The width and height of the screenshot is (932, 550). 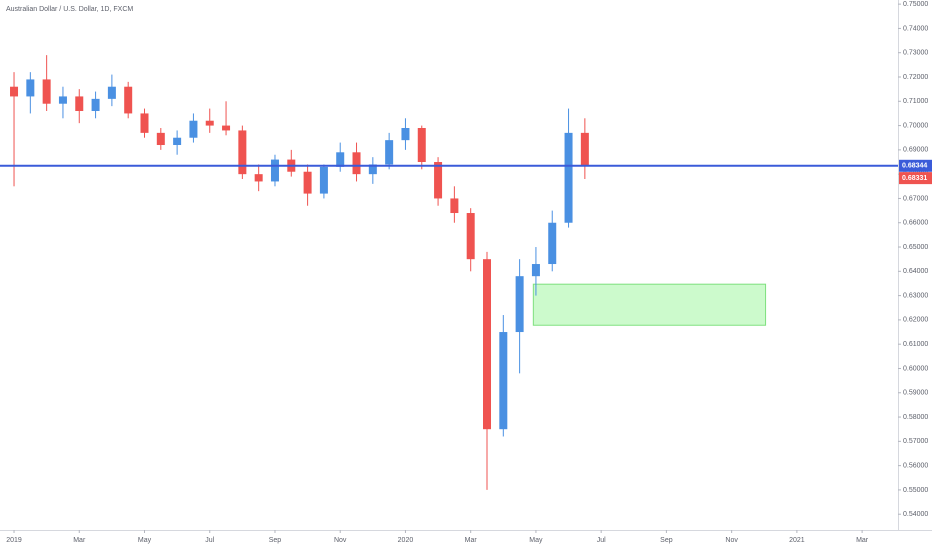 What do you see at coordinates (915, 271) in the screenshot?
I see `y-tick-label: 0.64000` at bounding box center [915, 271].